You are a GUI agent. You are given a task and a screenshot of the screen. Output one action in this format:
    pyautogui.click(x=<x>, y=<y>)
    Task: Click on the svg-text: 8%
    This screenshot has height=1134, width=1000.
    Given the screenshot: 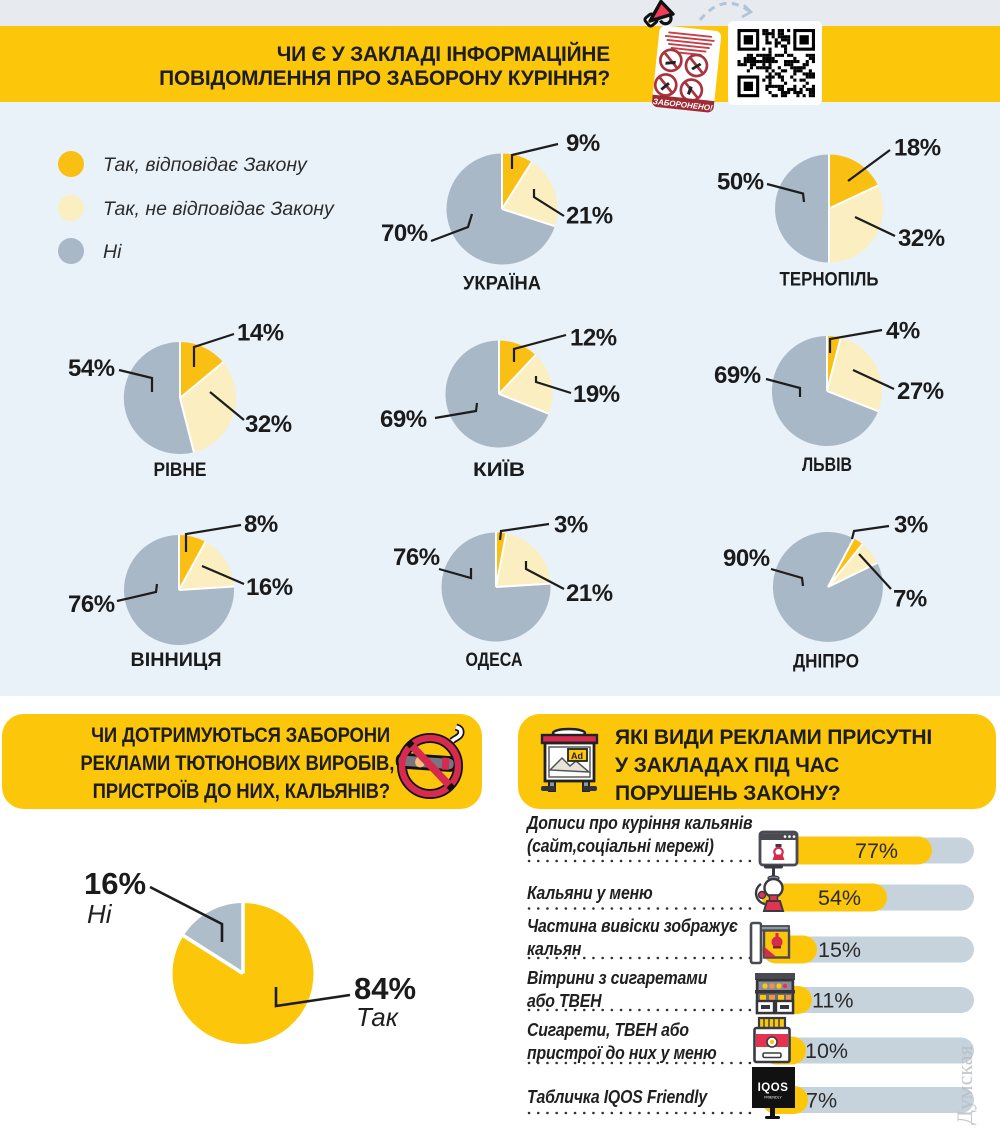 What is the action you would take?
    pyautogui.click(x=261, y=524)
    